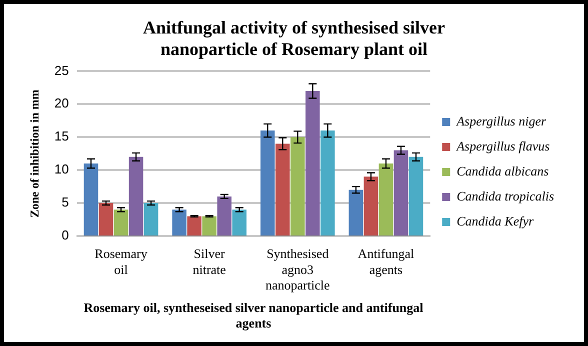 Image resolution: width=588 pixels, height=346 pixels. I want to click on x-tick-label: Silver nitrate, so click(209, 261).